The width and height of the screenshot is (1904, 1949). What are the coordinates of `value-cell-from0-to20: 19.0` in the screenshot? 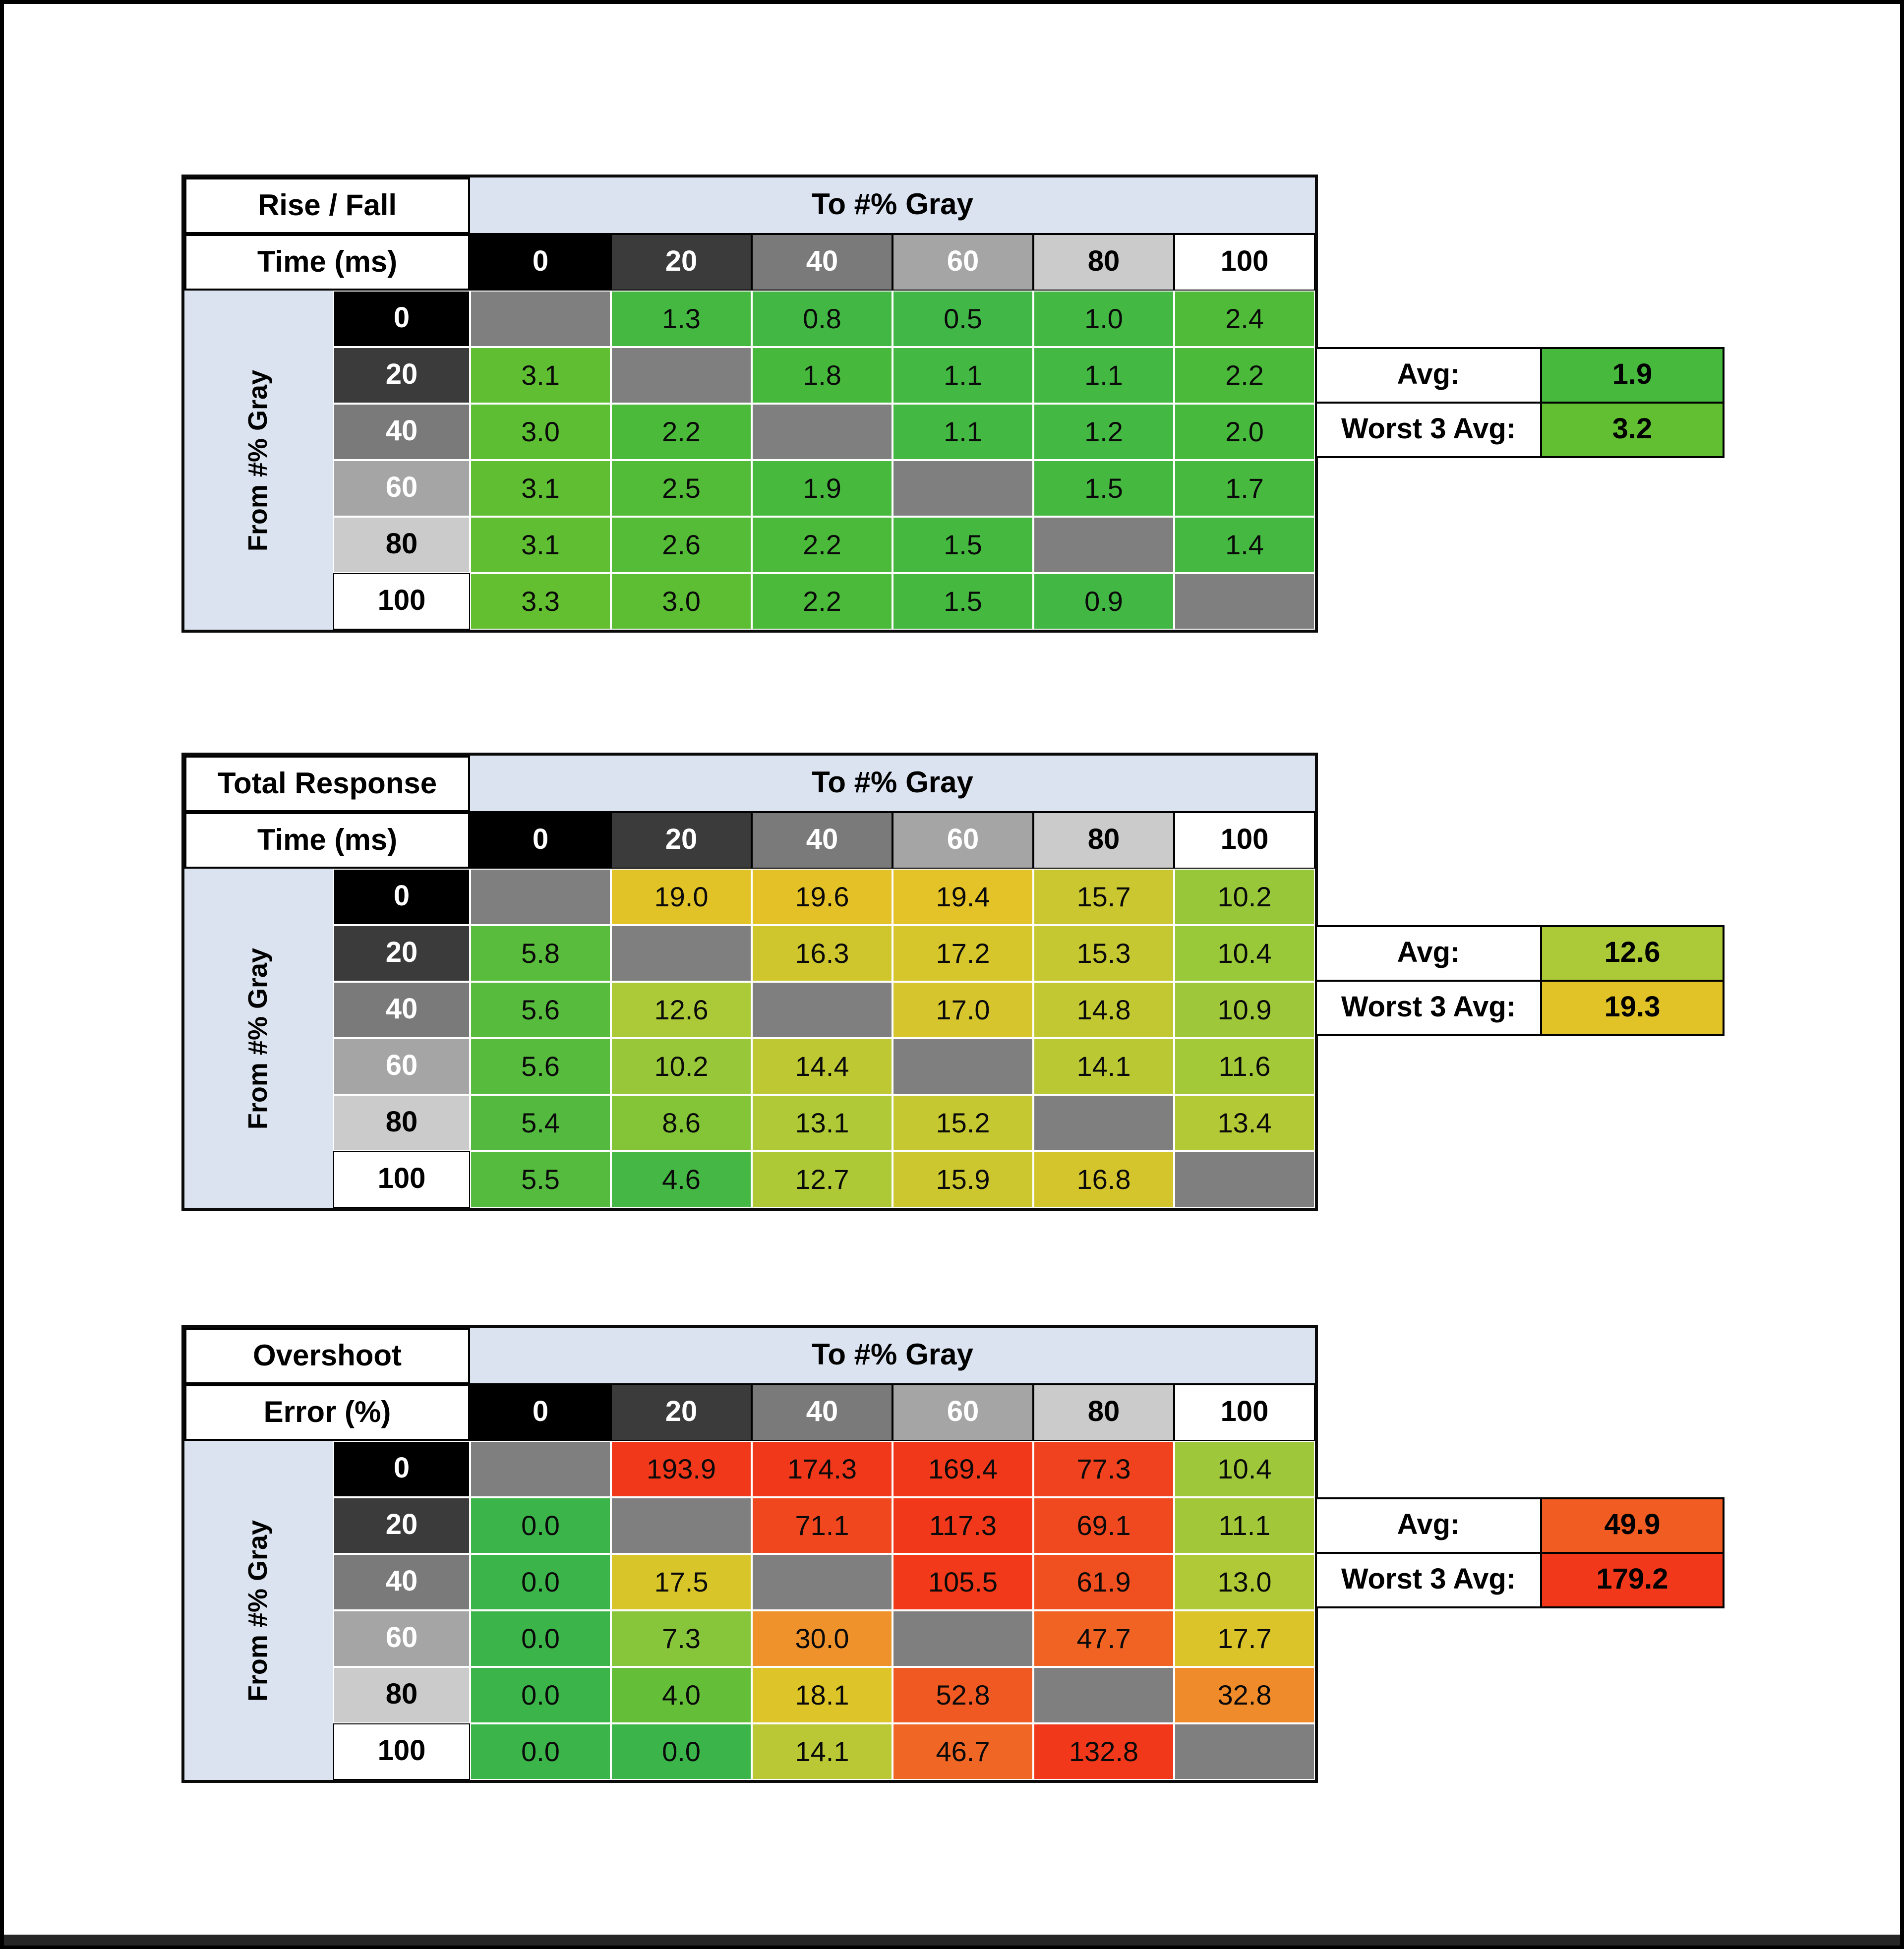 It's located at (681, 897).